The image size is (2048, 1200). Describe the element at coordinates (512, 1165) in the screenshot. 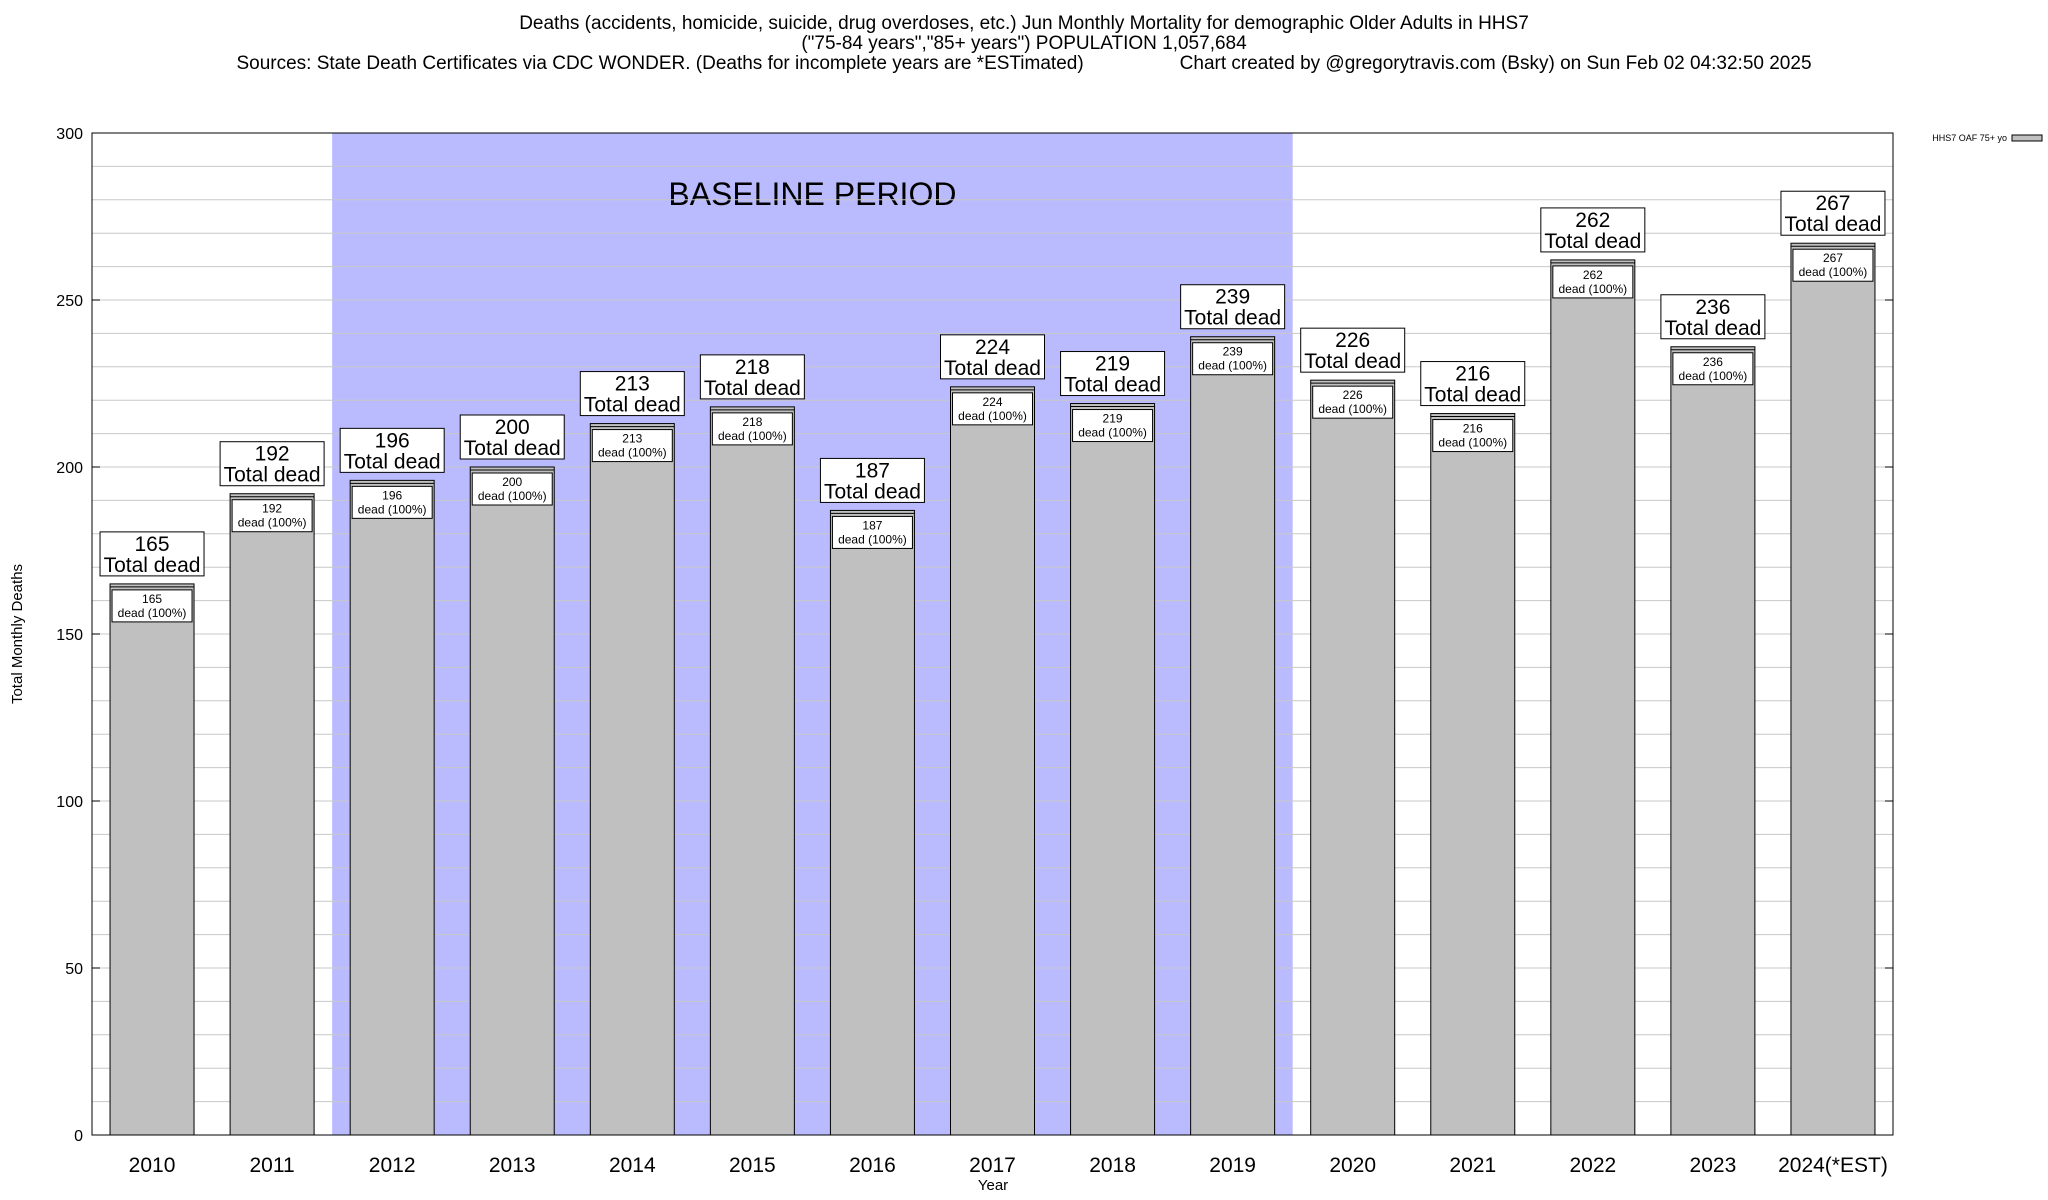

I see `x-tick-label: 2013` at that location.